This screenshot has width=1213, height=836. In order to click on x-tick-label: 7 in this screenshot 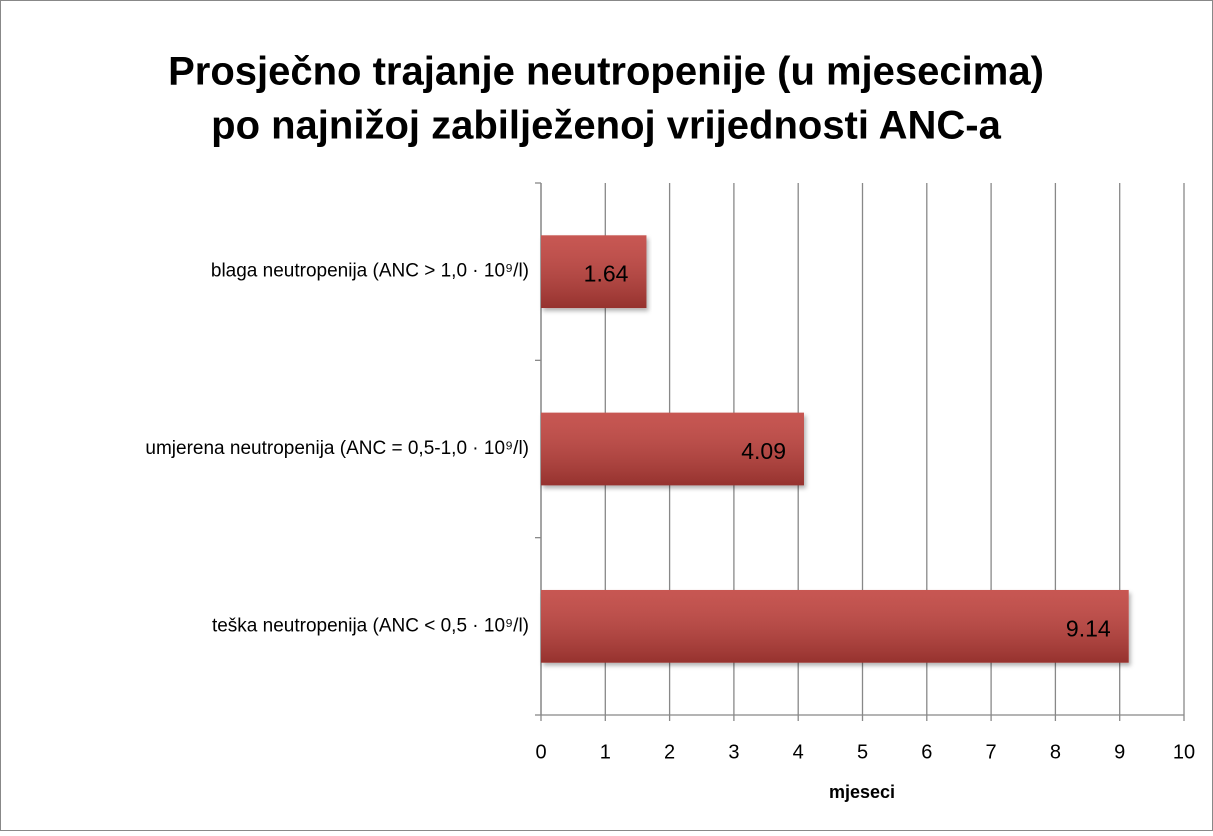, I will do `click(991, 752)`.